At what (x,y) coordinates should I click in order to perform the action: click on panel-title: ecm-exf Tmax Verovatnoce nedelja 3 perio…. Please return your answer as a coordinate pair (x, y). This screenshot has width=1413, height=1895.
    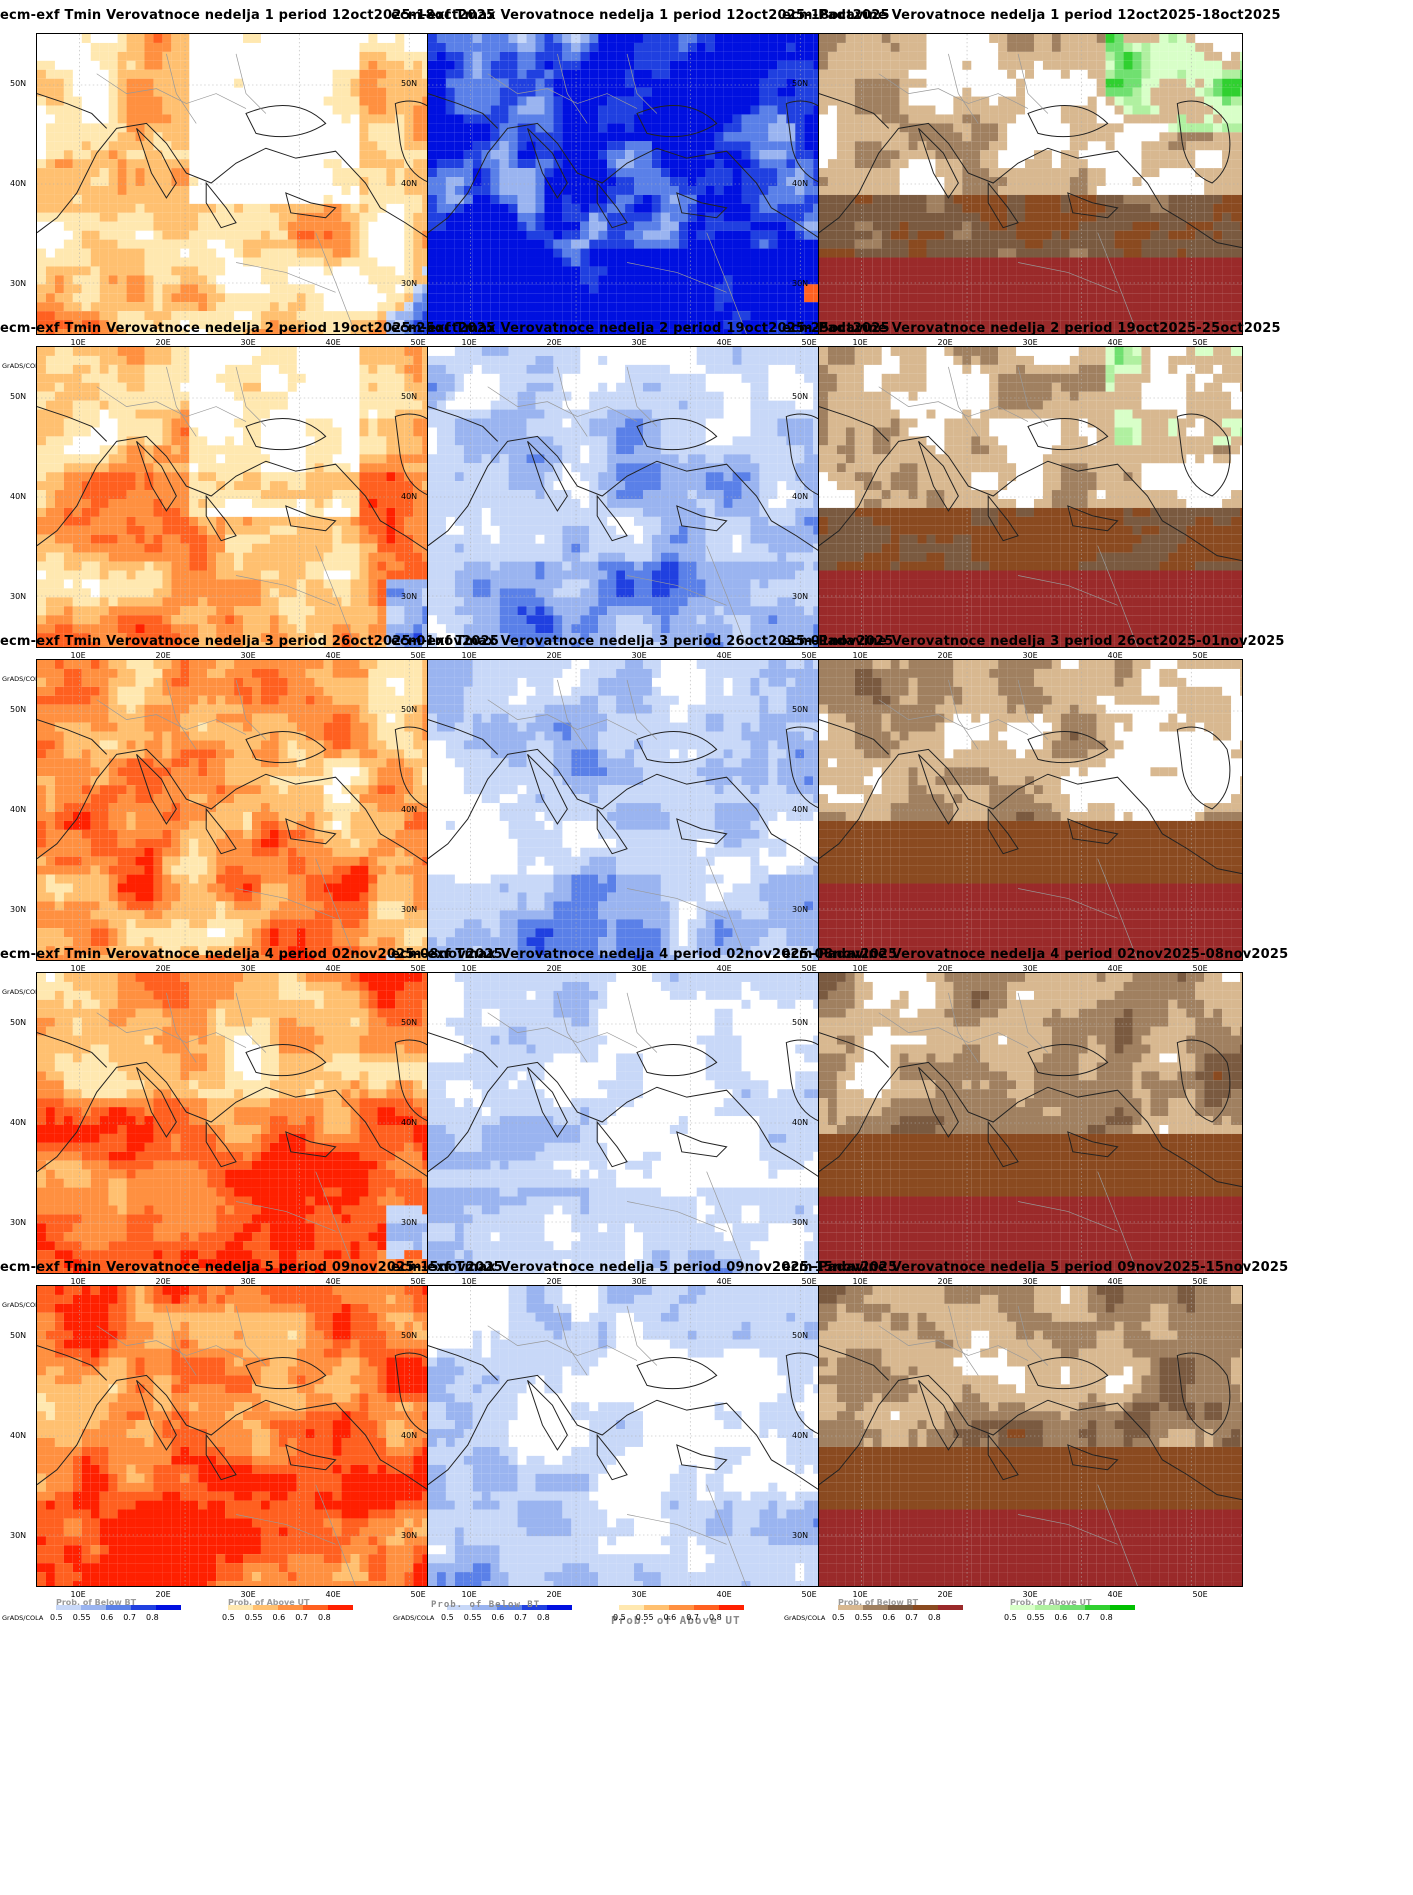
    Looking at the image, I should click on (642, 641).